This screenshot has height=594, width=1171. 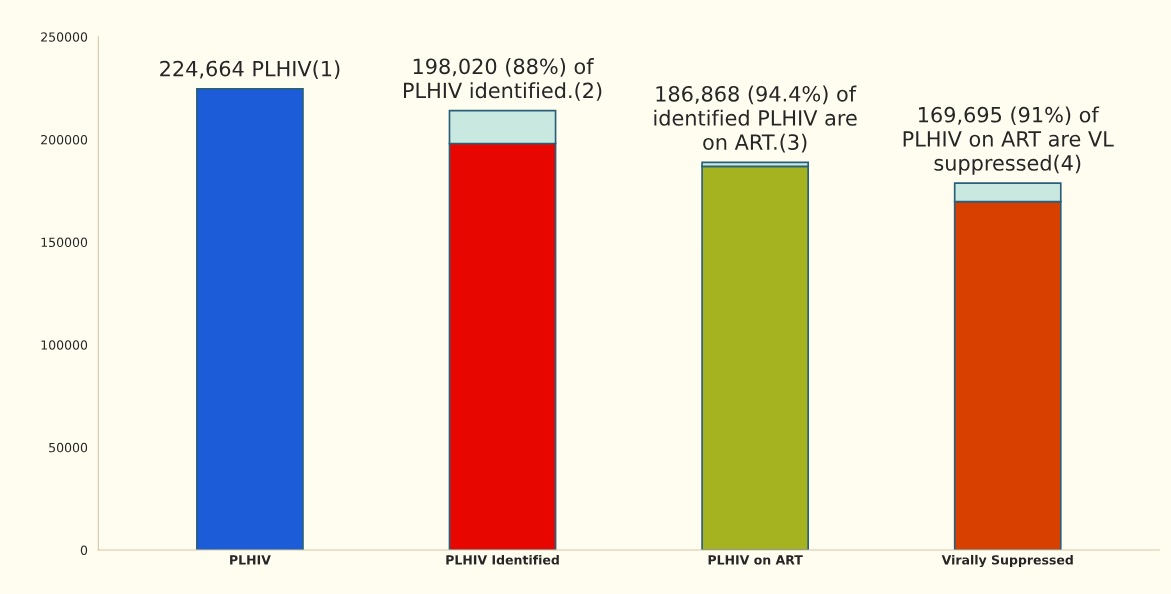 What do you see at coordinates (755, 560) in the screenshot?
I see `x-tick-label: PLHIV on ART` at bounding box center [755, 560].